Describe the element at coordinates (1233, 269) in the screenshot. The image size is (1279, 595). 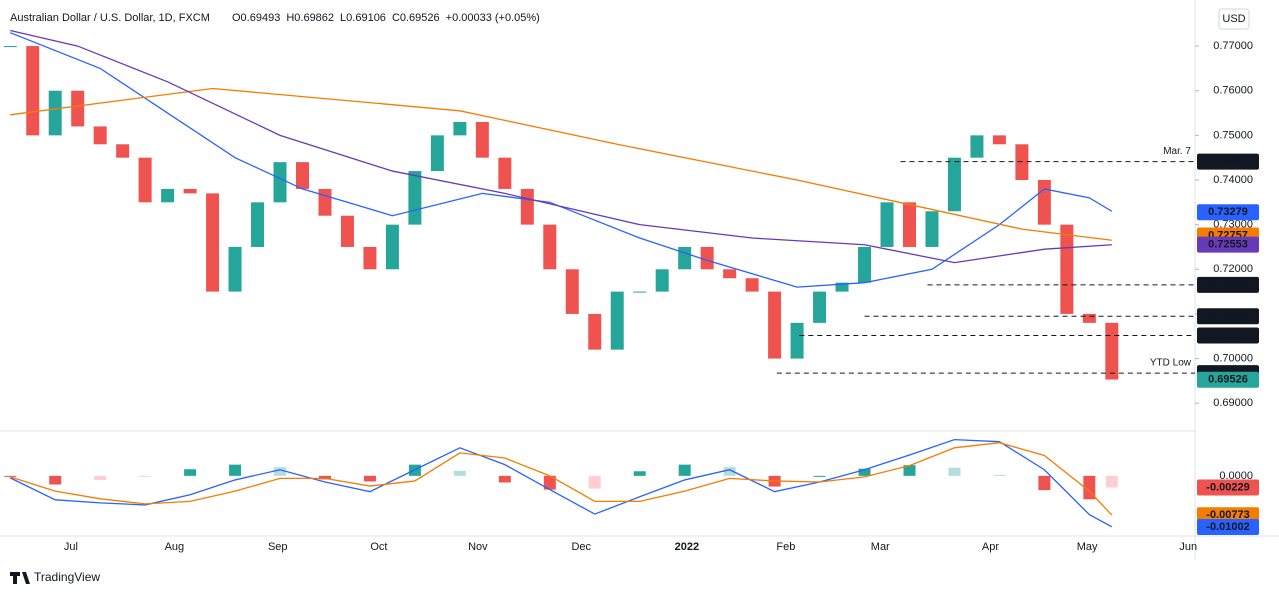
I see `y-tick-label: 0.72000` at that location.